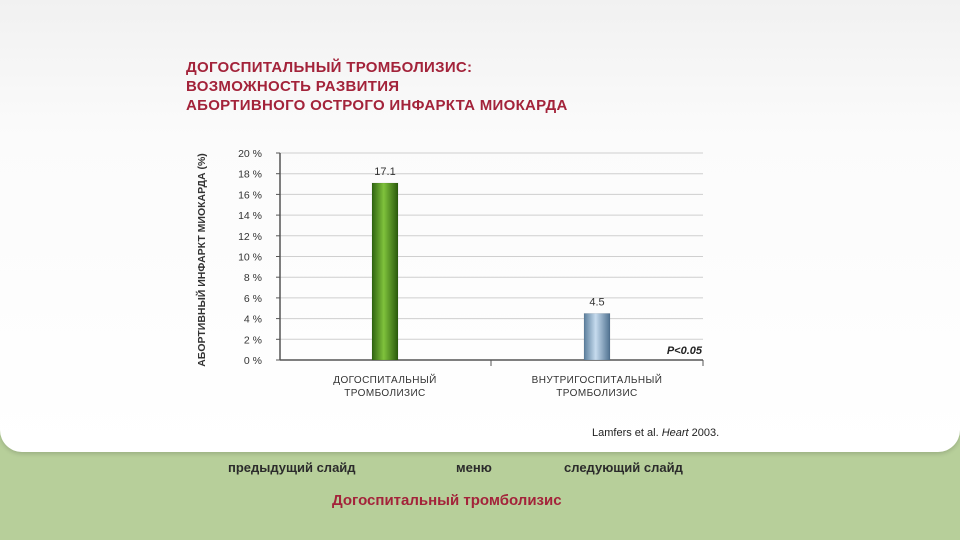 The image size is (960, 540). Describe the element at coordinates (685, 351) in the screenshot. I see `p-value-annotation: P<0.05` at that location.